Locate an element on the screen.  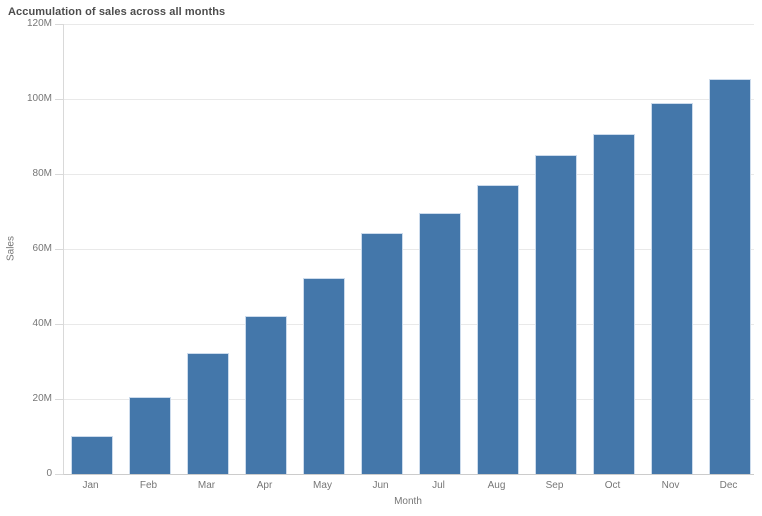
y-tick-label: 100M is located at coordinates (39, 98).